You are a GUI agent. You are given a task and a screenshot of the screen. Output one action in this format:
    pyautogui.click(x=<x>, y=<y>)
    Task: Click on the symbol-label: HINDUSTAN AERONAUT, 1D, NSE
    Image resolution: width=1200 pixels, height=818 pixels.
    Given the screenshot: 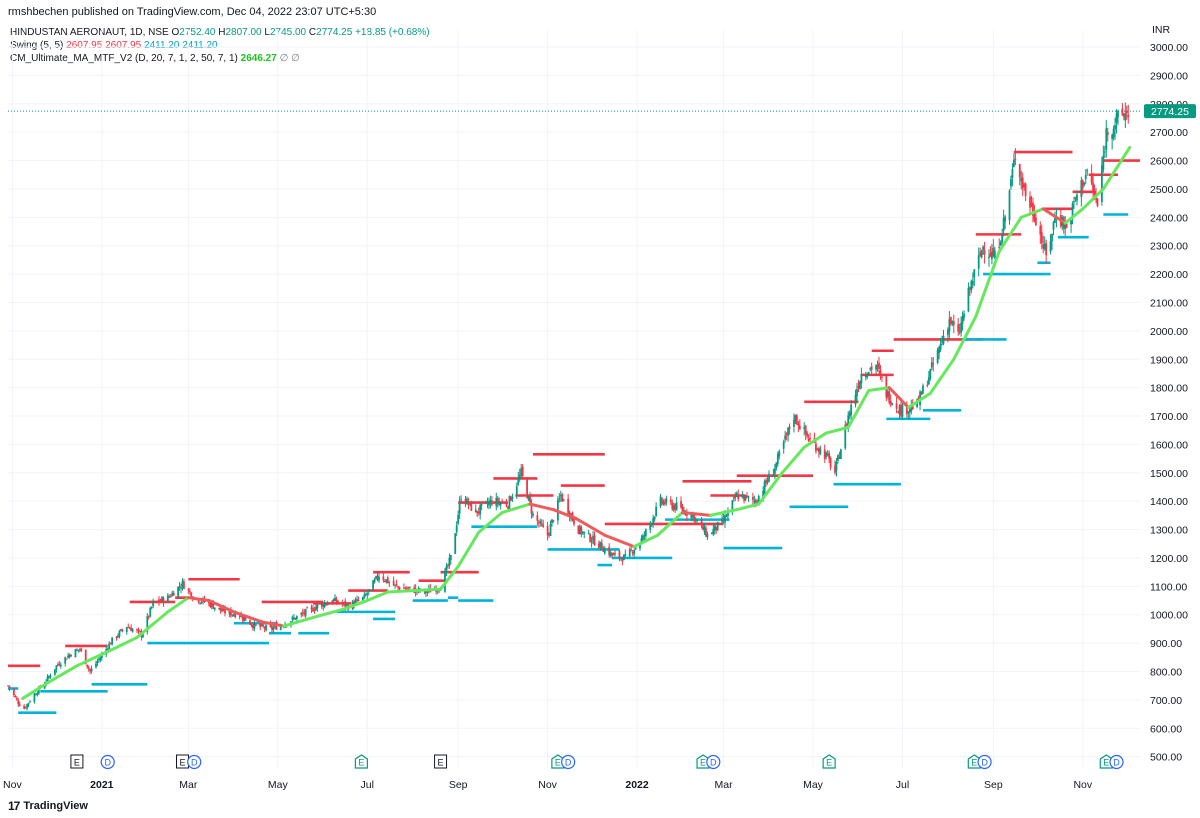 What is the action you would take?
    pyautogui.click(x=89, y=32)
    